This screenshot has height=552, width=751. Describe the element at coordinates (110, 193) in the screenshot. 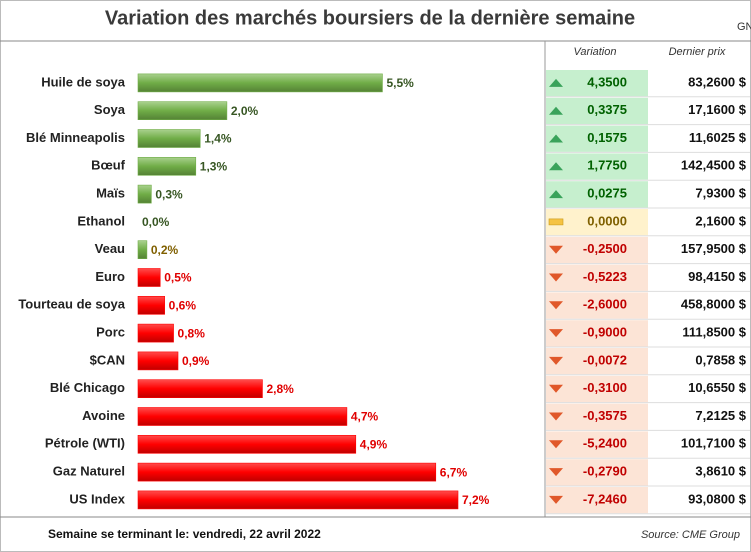

I see `category-label: Maïs` at that location.